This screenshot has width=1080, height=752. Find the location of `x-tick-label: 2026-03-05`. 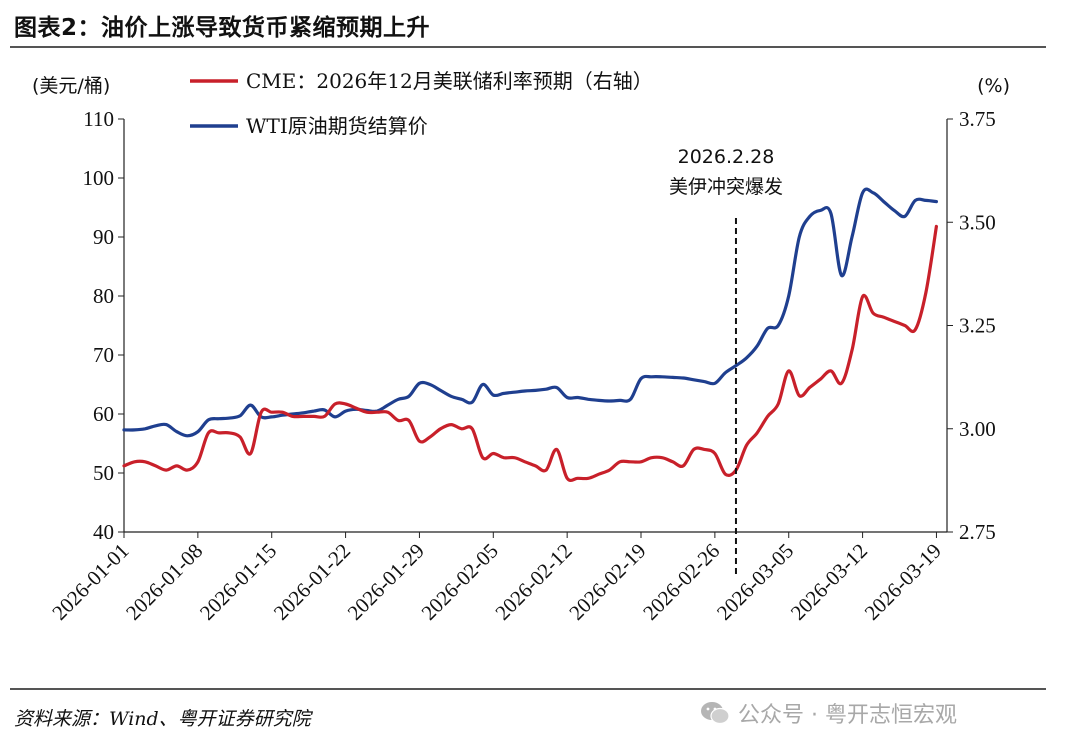

x-tick-label: 2026-03-05 is located at coordinates (755, 582).